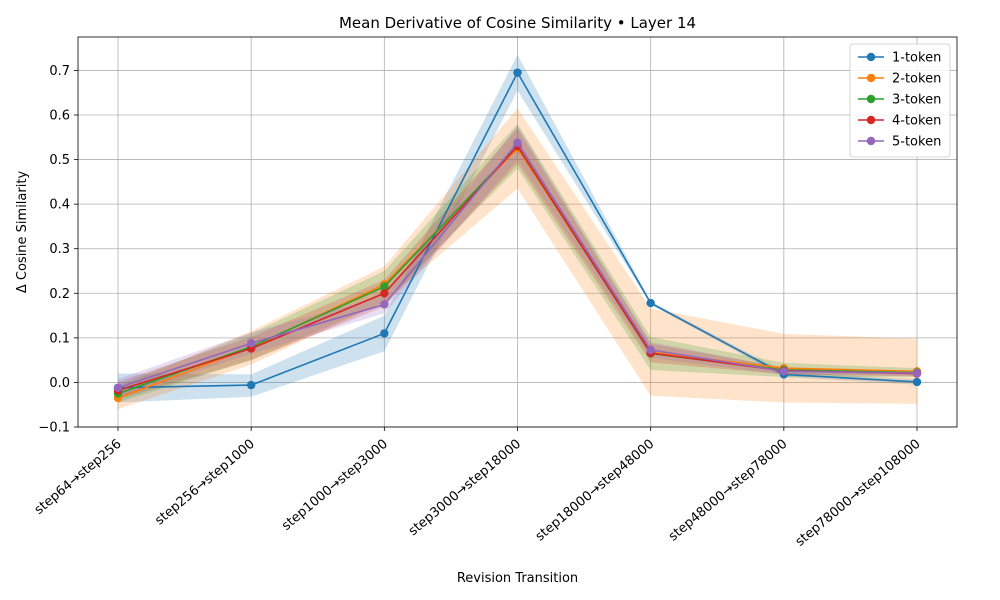 The image size is (1000, 600). What do you see at coordinates (59, 294) in the screenshot?
I see `y-tick-label: 0.2` at bounding box center [59, 294].